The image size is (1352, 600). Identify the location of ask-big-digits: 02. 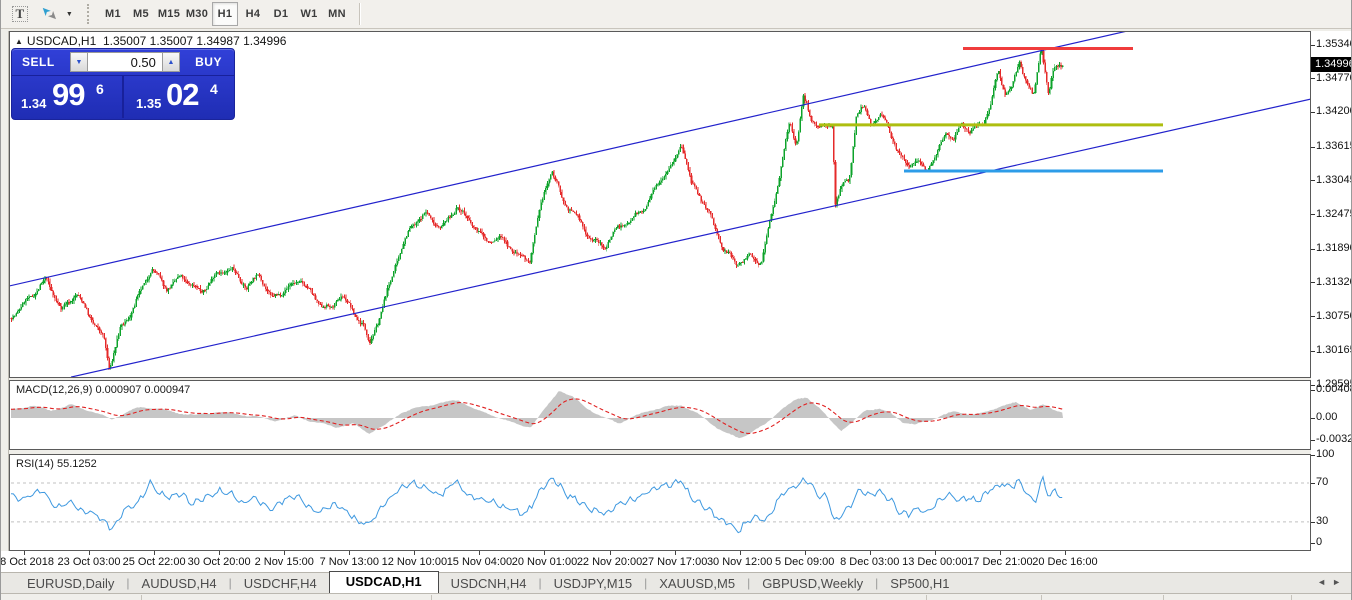
(182, 94).